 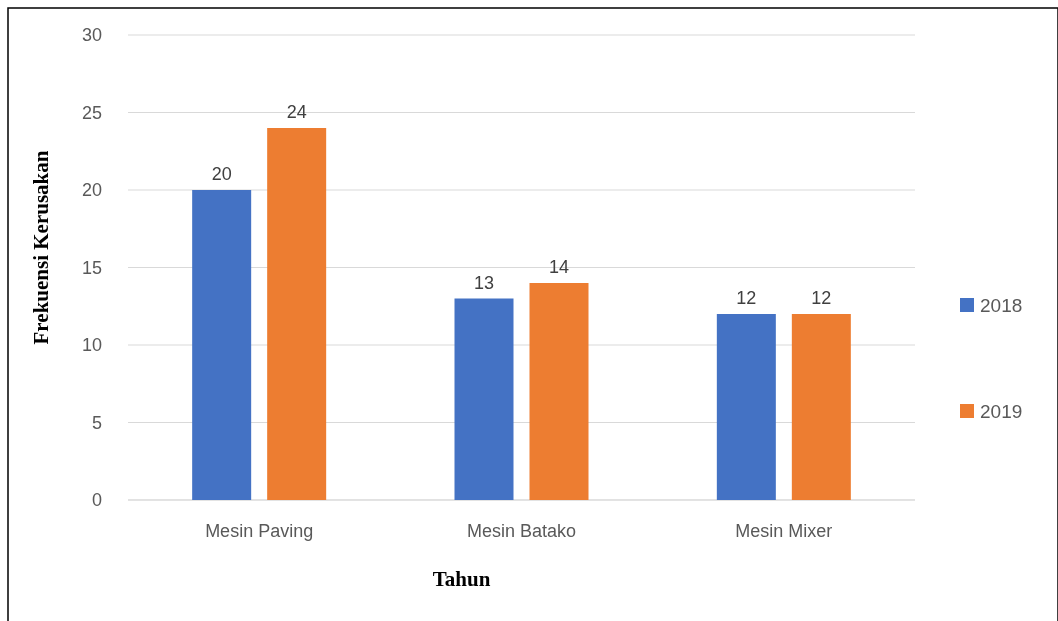 What do you see at coordinates (484, 282) in the screenshot?
I see `data-label: 13` at bounding box center [484, 282].